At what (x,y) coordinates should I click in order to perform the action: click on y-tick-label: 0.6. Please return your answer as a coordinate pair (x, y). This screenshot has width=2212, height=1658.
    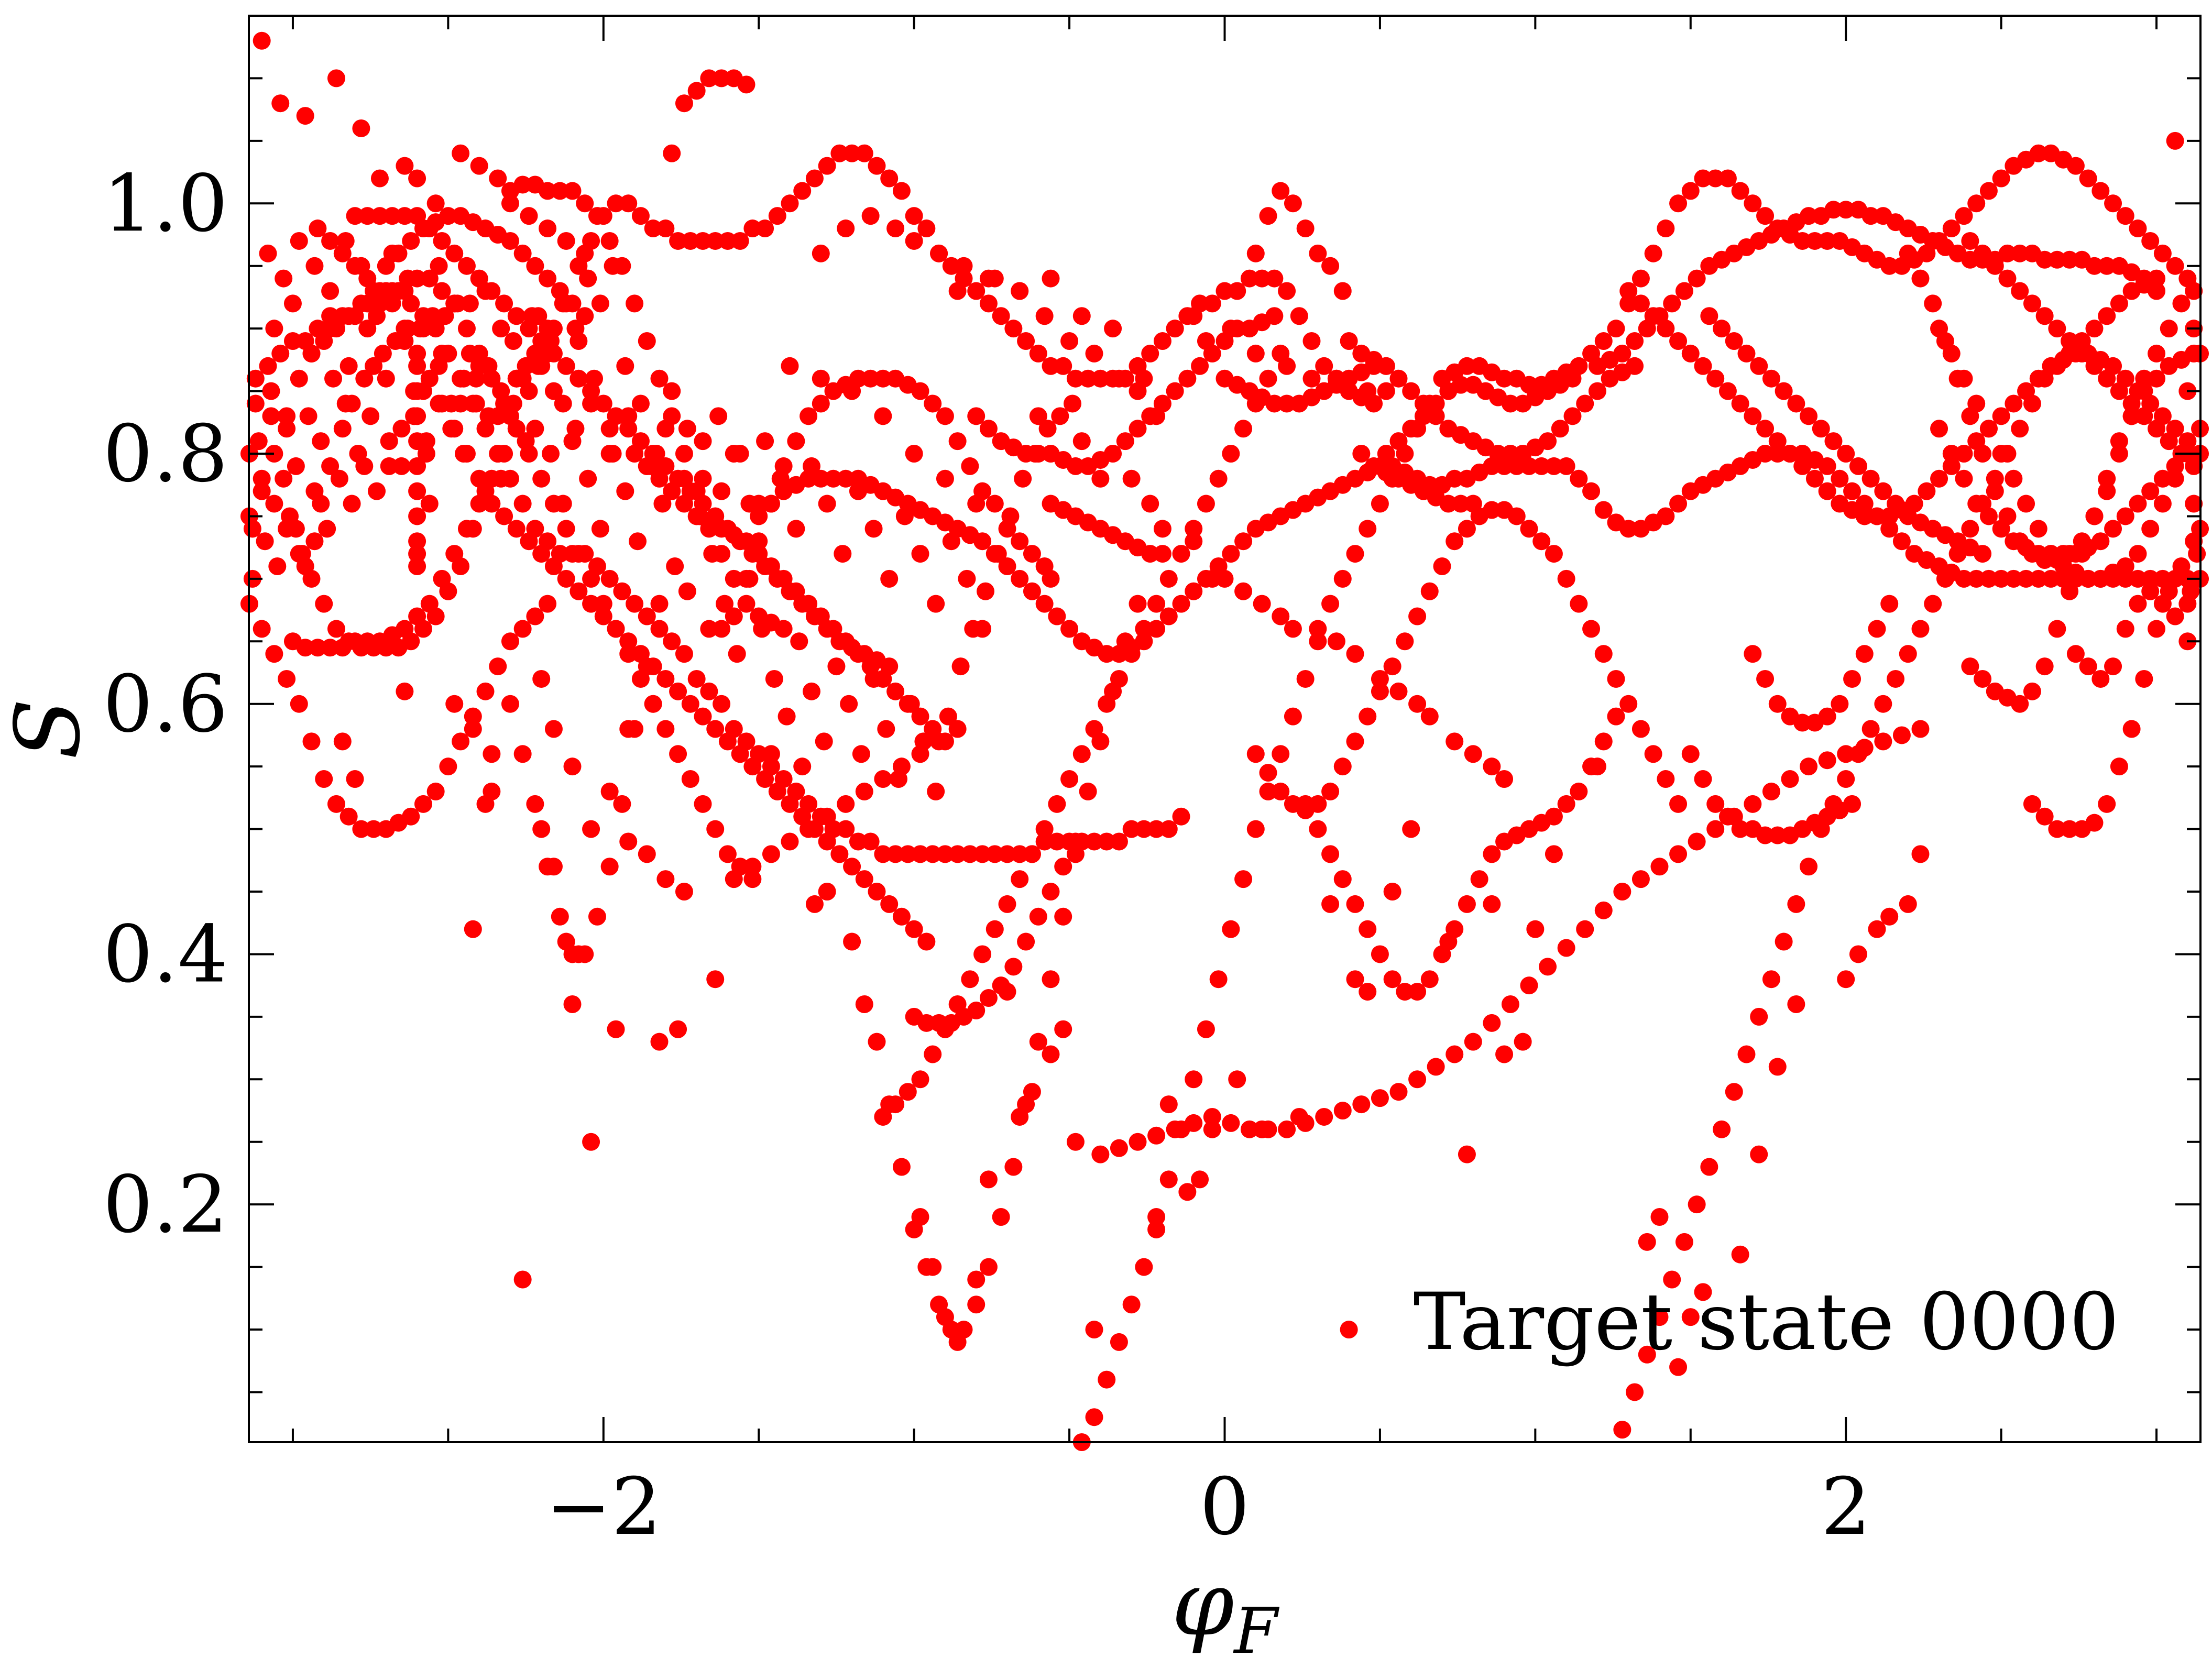
    Looking at the image, I should click on (165, 705).